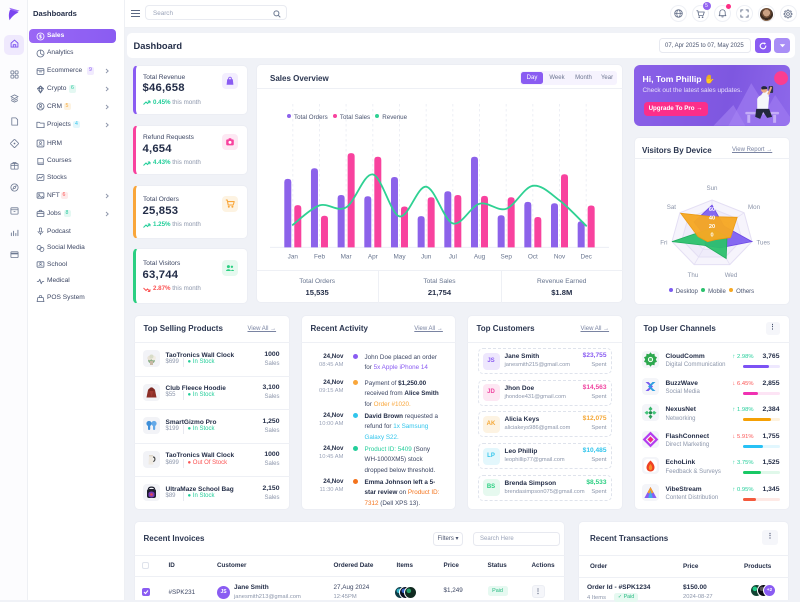 The image size is (800, 602). Describe the element at coordinates (293, 257) in the screenshot. I see `svg-text: Jan` at that location.